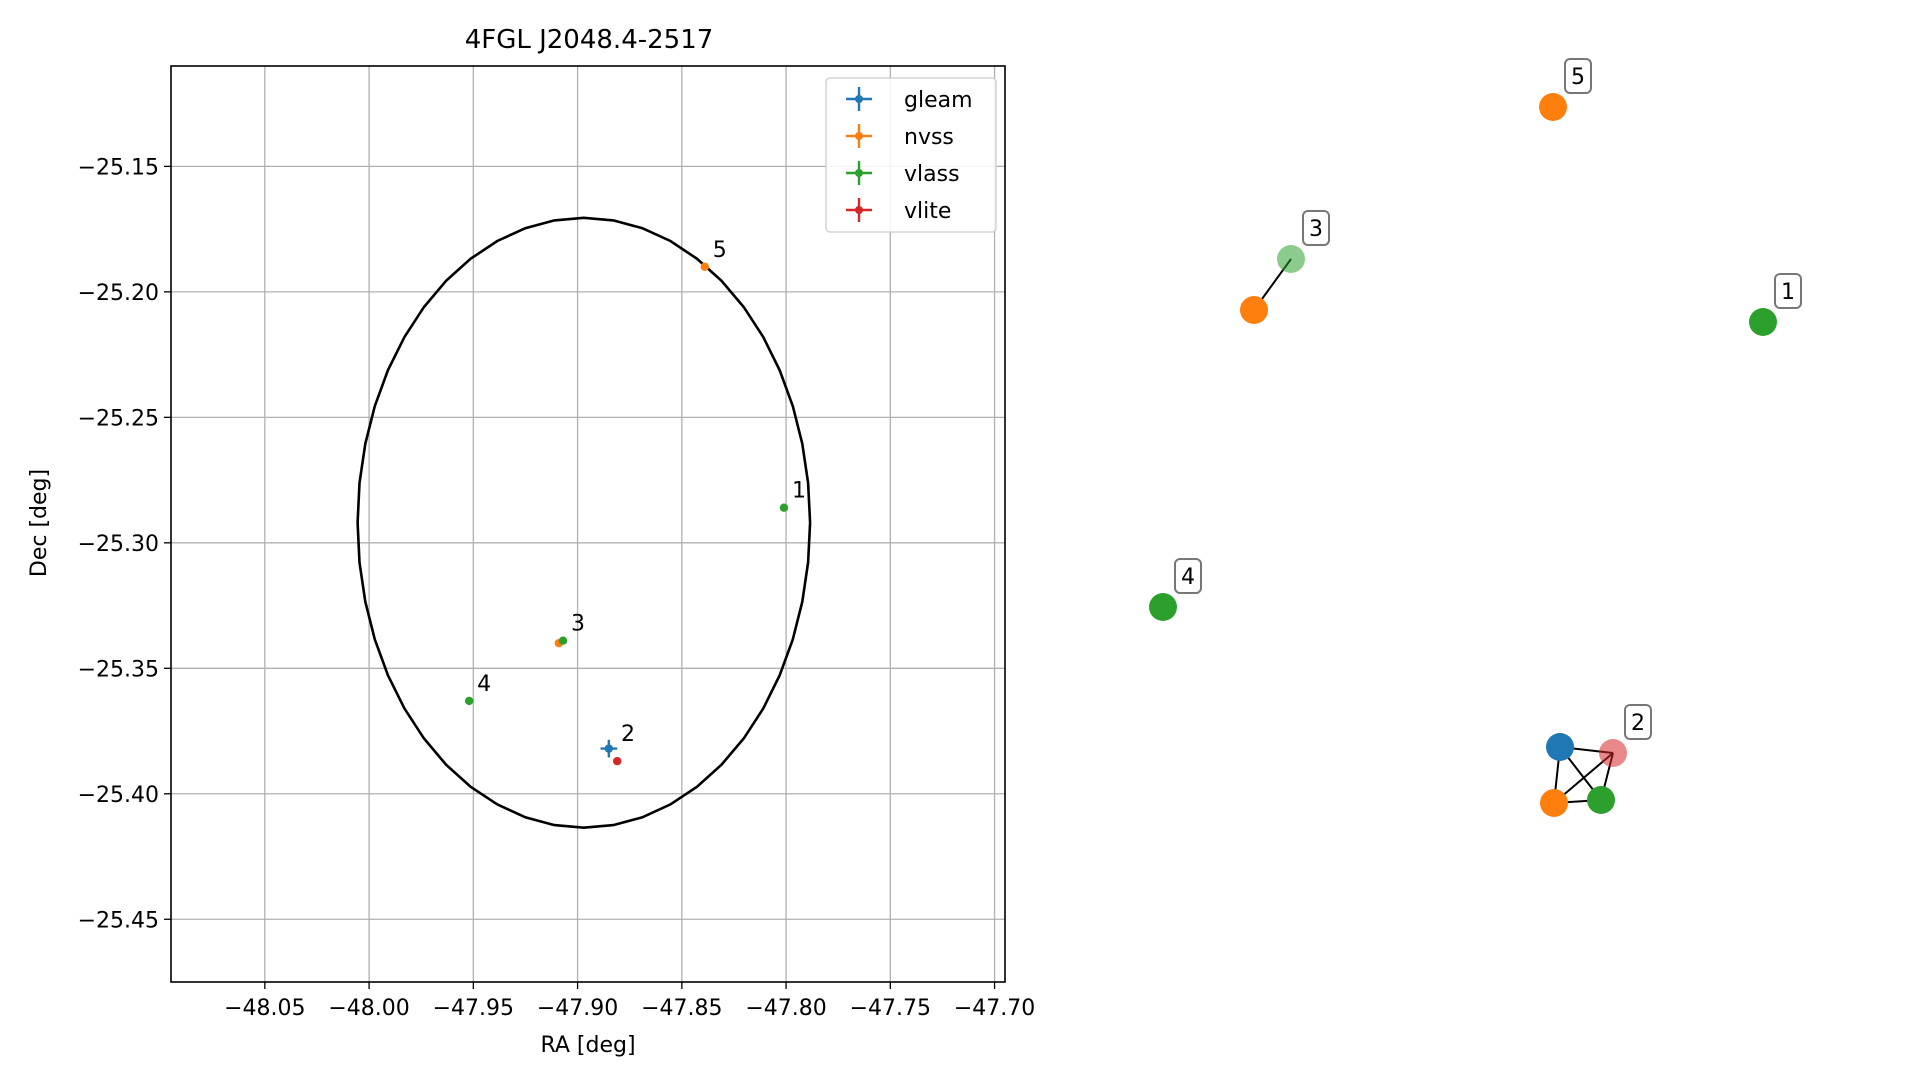 The height and width of the screenshot is (1080, 1919). I want to click on chart-title: 4FGL J2048.4-2517, so click(589, 40).